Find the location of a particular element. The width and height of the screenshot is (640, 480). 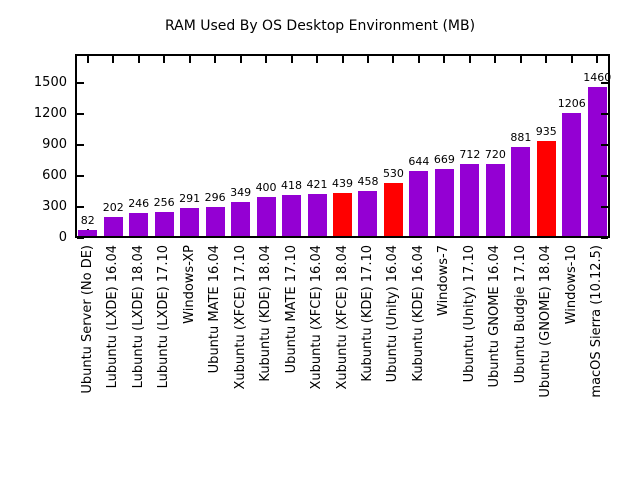

x-tick-label: Ubuntu MATE 17.10 is located at coordinates (291, 309).